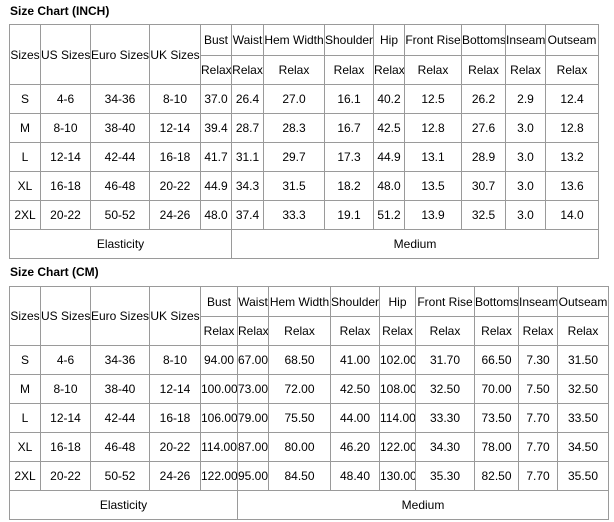  Describe the element at coordinates (525, 99) in the screenshot. I see `data-cell: 2.9` at that location.